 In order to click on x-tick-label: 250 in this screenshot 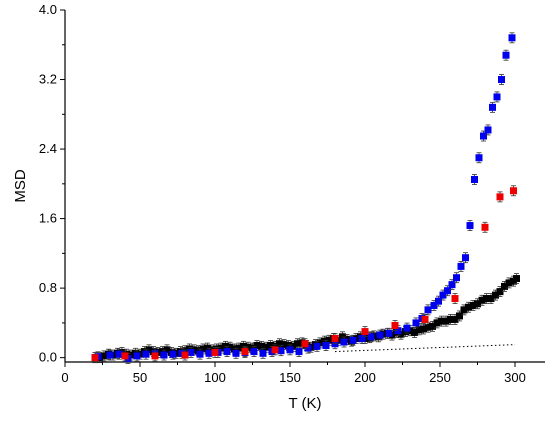, I will do `click(440, 377)`.